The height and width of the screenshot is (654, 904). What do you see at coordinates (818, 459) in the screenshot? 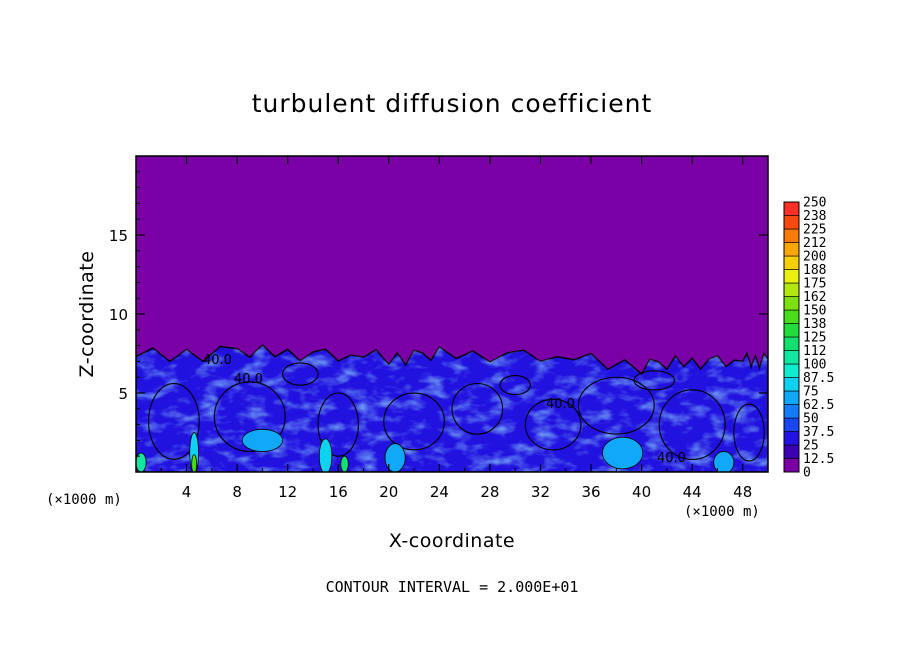
I see `colorbar-label: 12.5` at bounding box center [818, 459].